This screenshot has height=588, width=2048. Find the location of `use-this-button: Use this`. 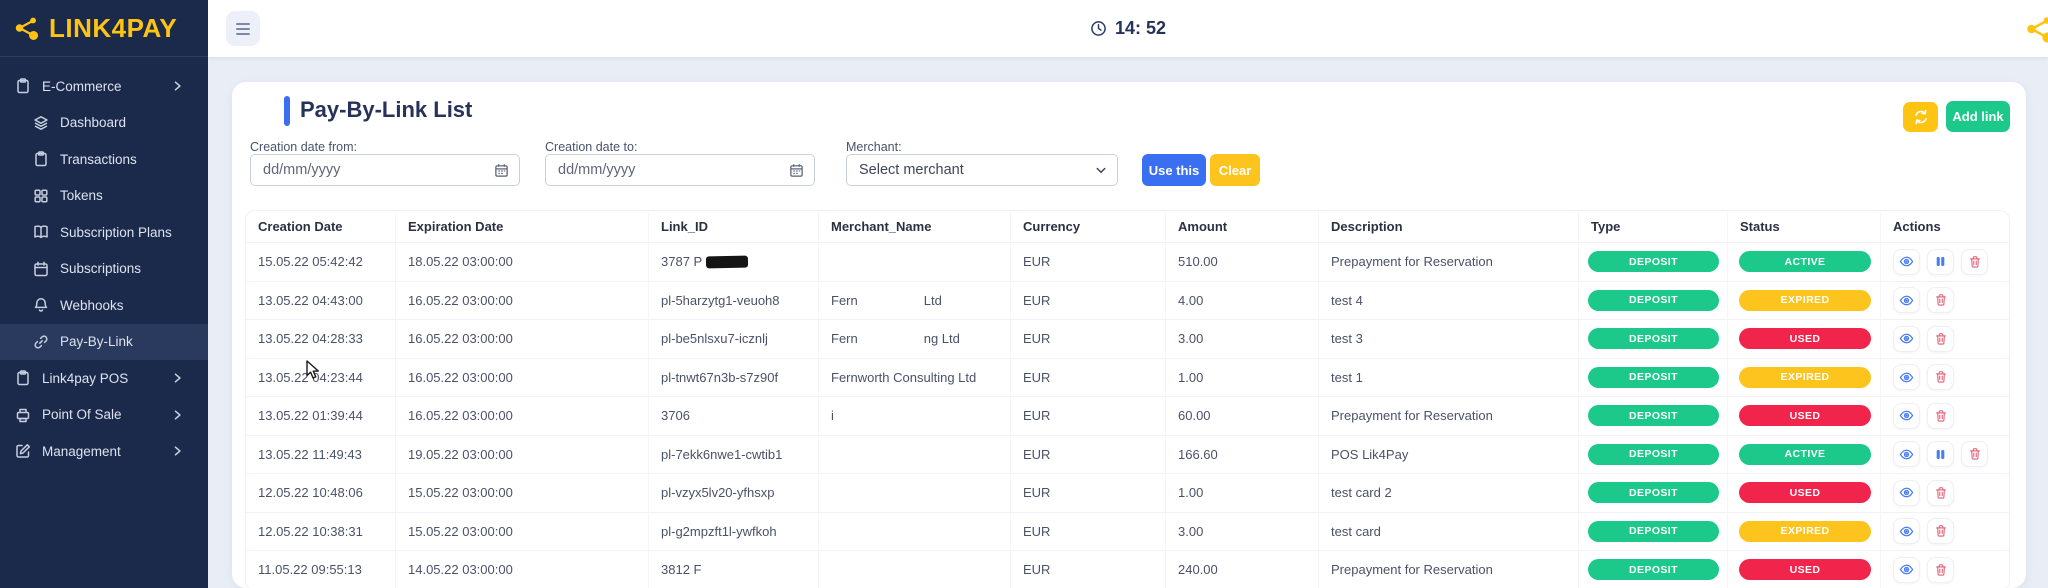

use-this-button: Use this is located at coordinates (1174, 170).